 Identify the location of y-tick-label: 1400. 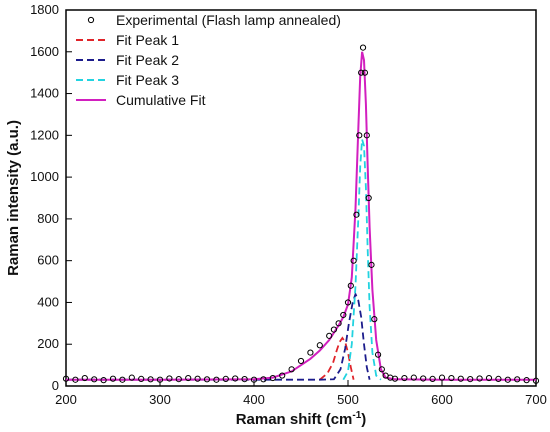
(44, 93).